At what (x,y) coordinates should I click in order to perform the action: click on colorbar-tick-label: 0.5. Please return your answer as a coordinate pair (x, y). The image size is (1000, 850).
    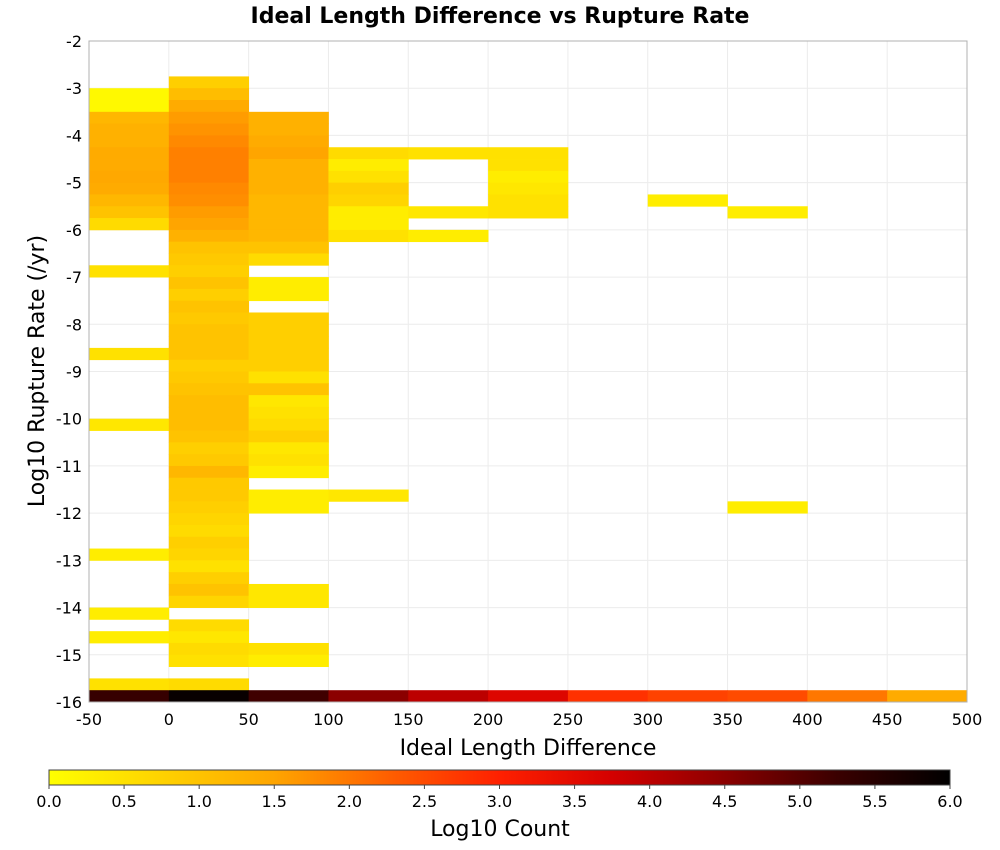
    Looking at the image, I should click on (123, 801).